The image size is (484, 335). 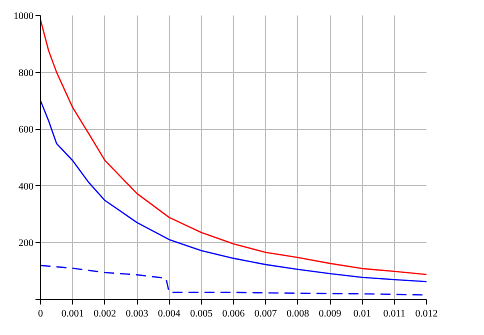 I want to click on x-tick-label: 0.002, so click(x=105, y=314).